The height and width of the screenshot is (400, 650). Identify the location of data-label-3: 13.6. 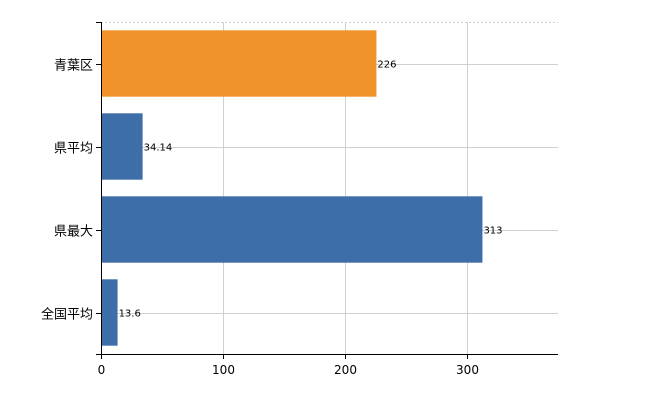
(130, 314).